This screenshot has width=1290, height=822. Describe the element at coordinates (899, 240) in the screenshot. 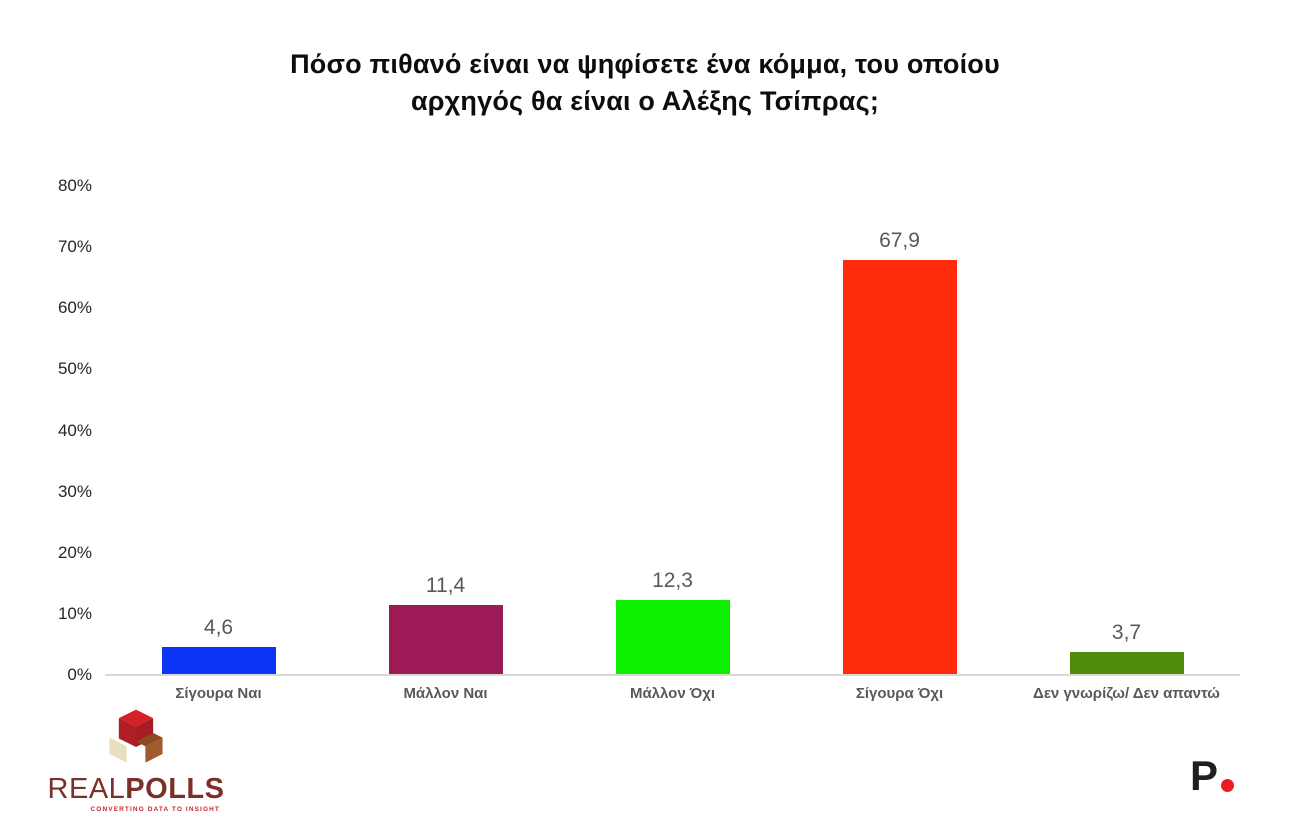

I see `bar-value-label: 67,9` at that location.